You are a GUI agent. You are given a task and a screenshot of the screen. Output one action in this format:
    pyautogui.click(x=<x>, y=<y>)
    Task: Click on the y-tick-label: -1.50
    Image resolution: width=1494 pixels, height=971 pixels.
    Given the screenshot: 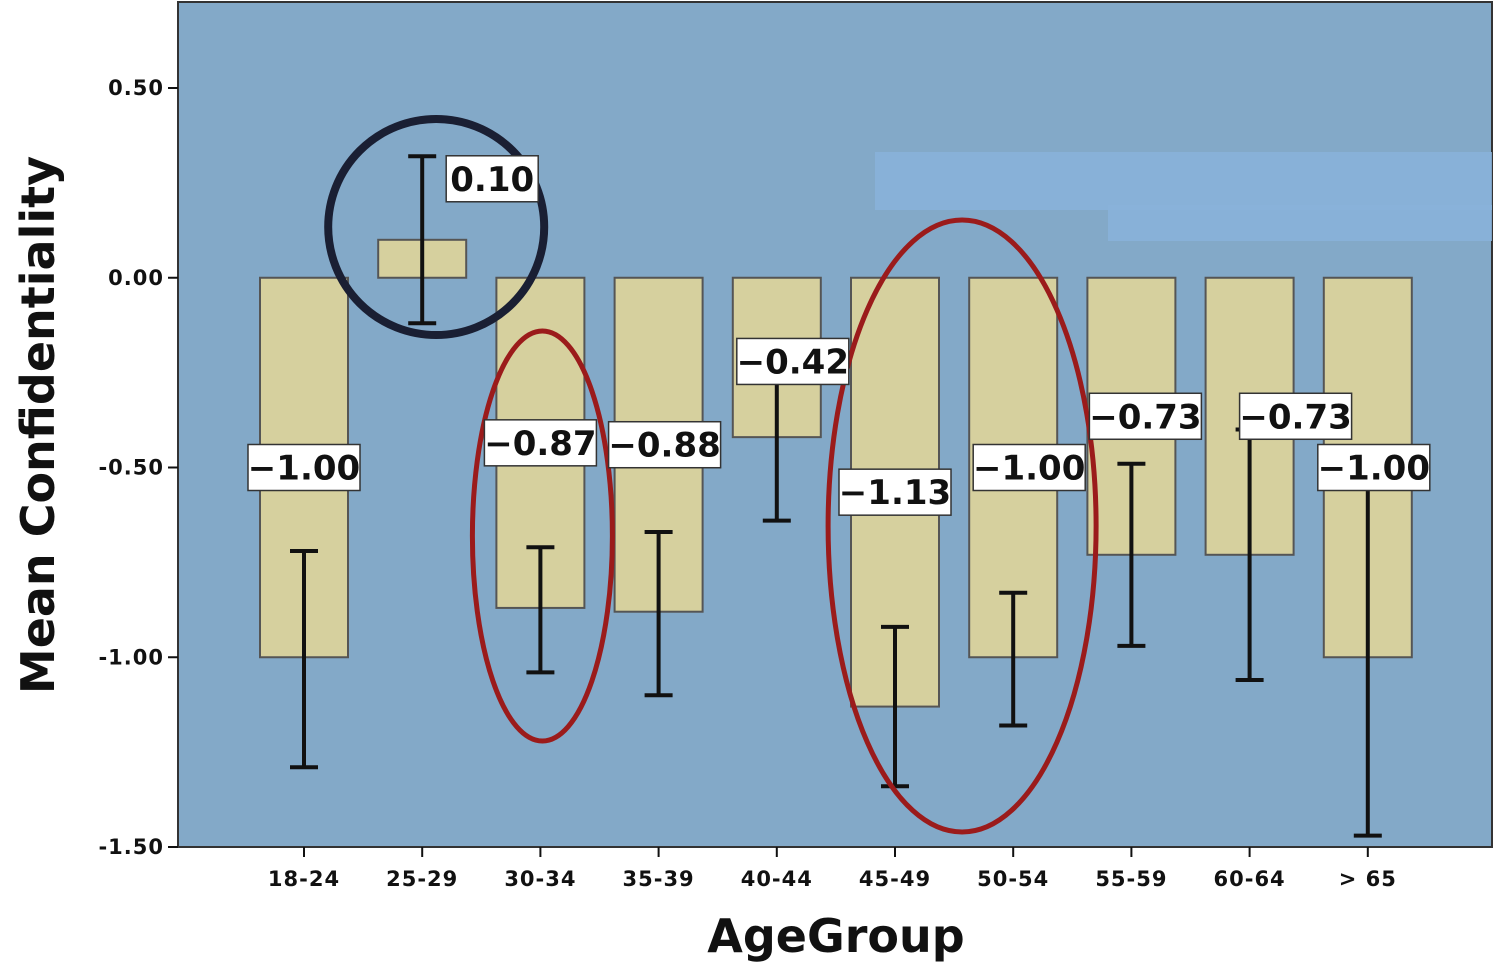 What is the action you would take?
    pyautogui.click(x=131, y=847)
    